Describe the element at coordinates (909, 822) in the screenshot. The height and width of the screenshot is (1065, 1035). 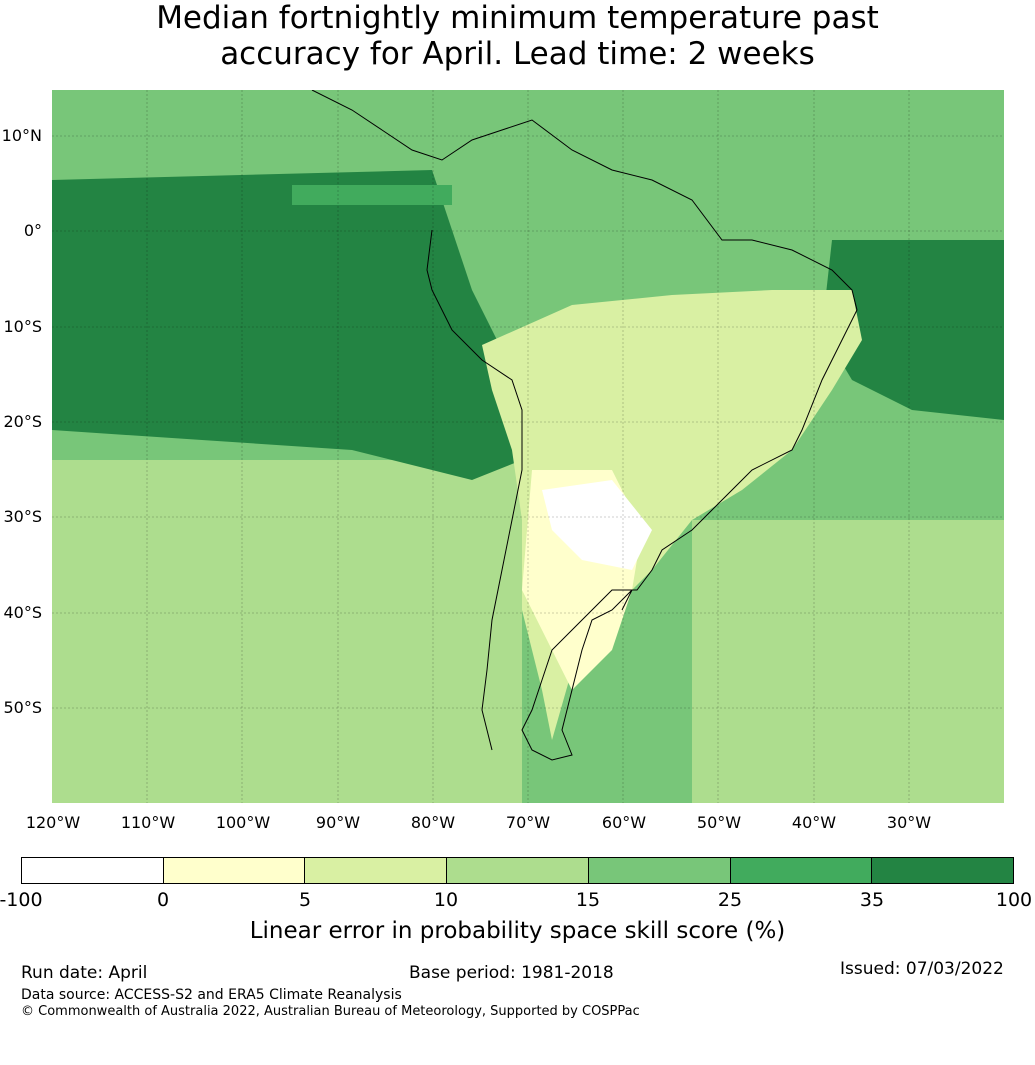
I see `lon-label-30w: 30°W` at that location.